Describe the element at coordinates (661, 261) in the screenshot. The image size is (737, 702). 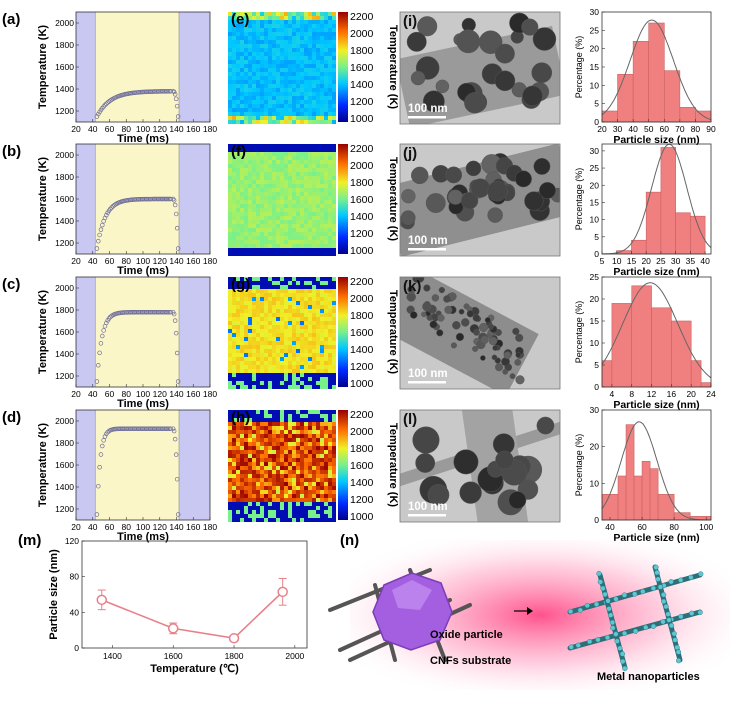
I see `x-tick-label: 25` at that location.